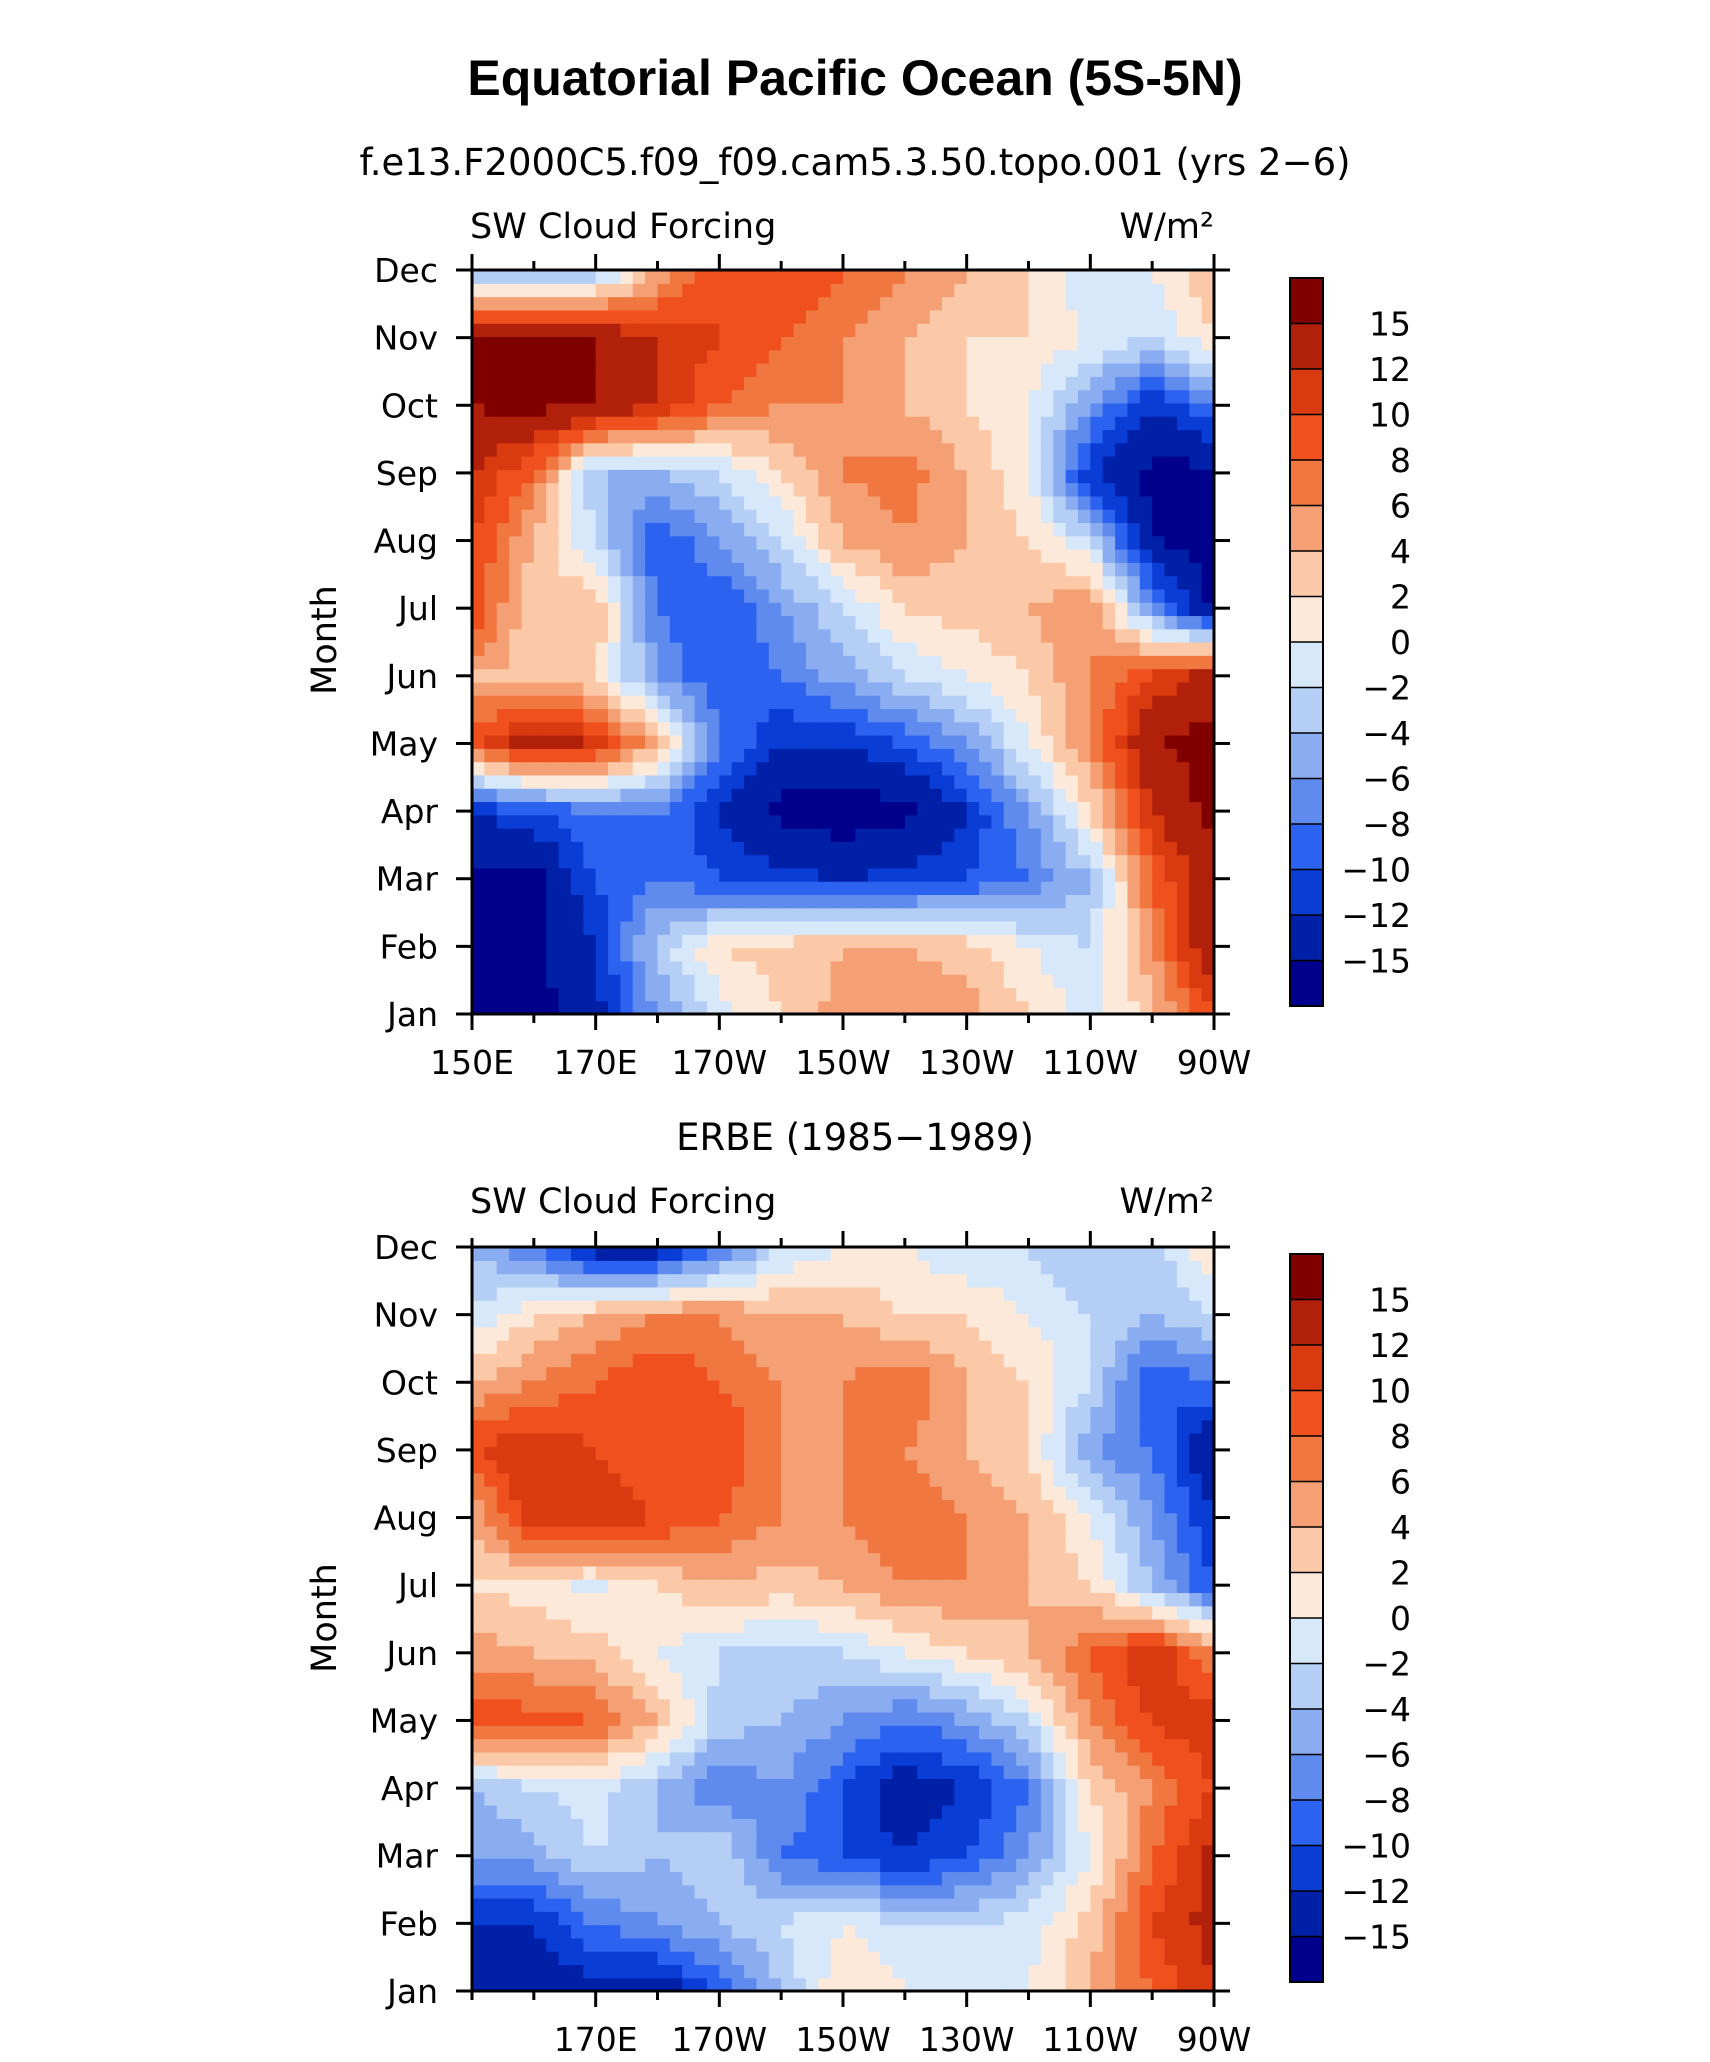 This screenshot has height=2062, width=1710. I want to click on y-tick-label: Aug, so click(406, 541).